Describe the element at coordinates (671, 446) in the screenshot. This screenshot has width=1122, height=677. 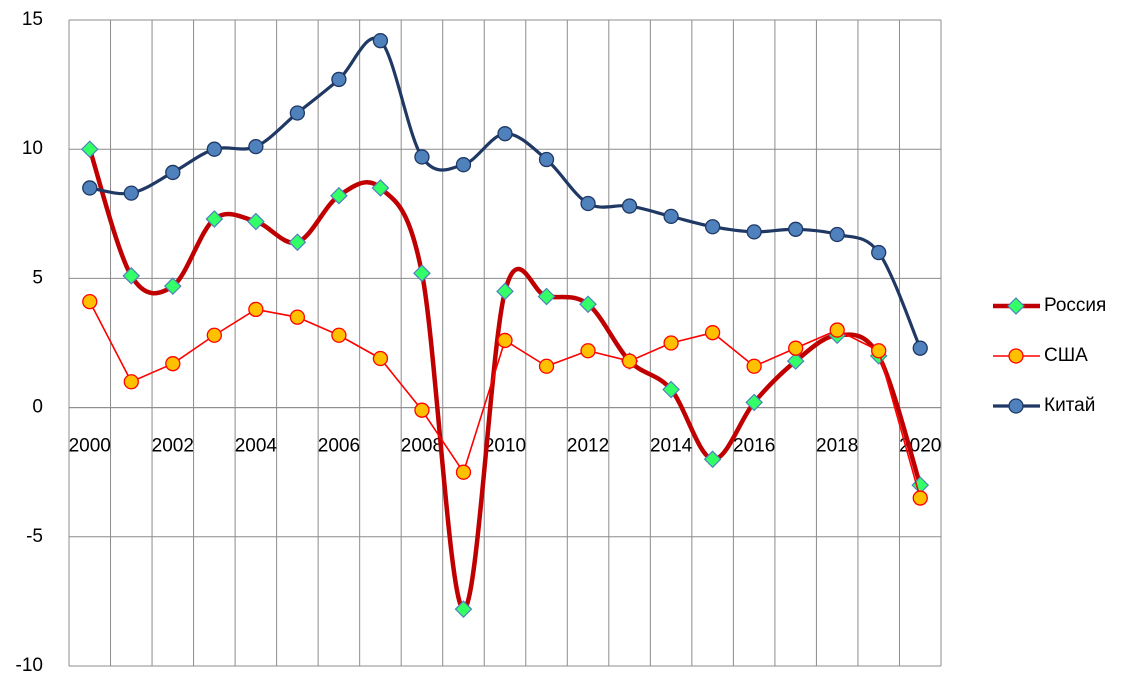
I see `x-tick-label: 2014` at that location.